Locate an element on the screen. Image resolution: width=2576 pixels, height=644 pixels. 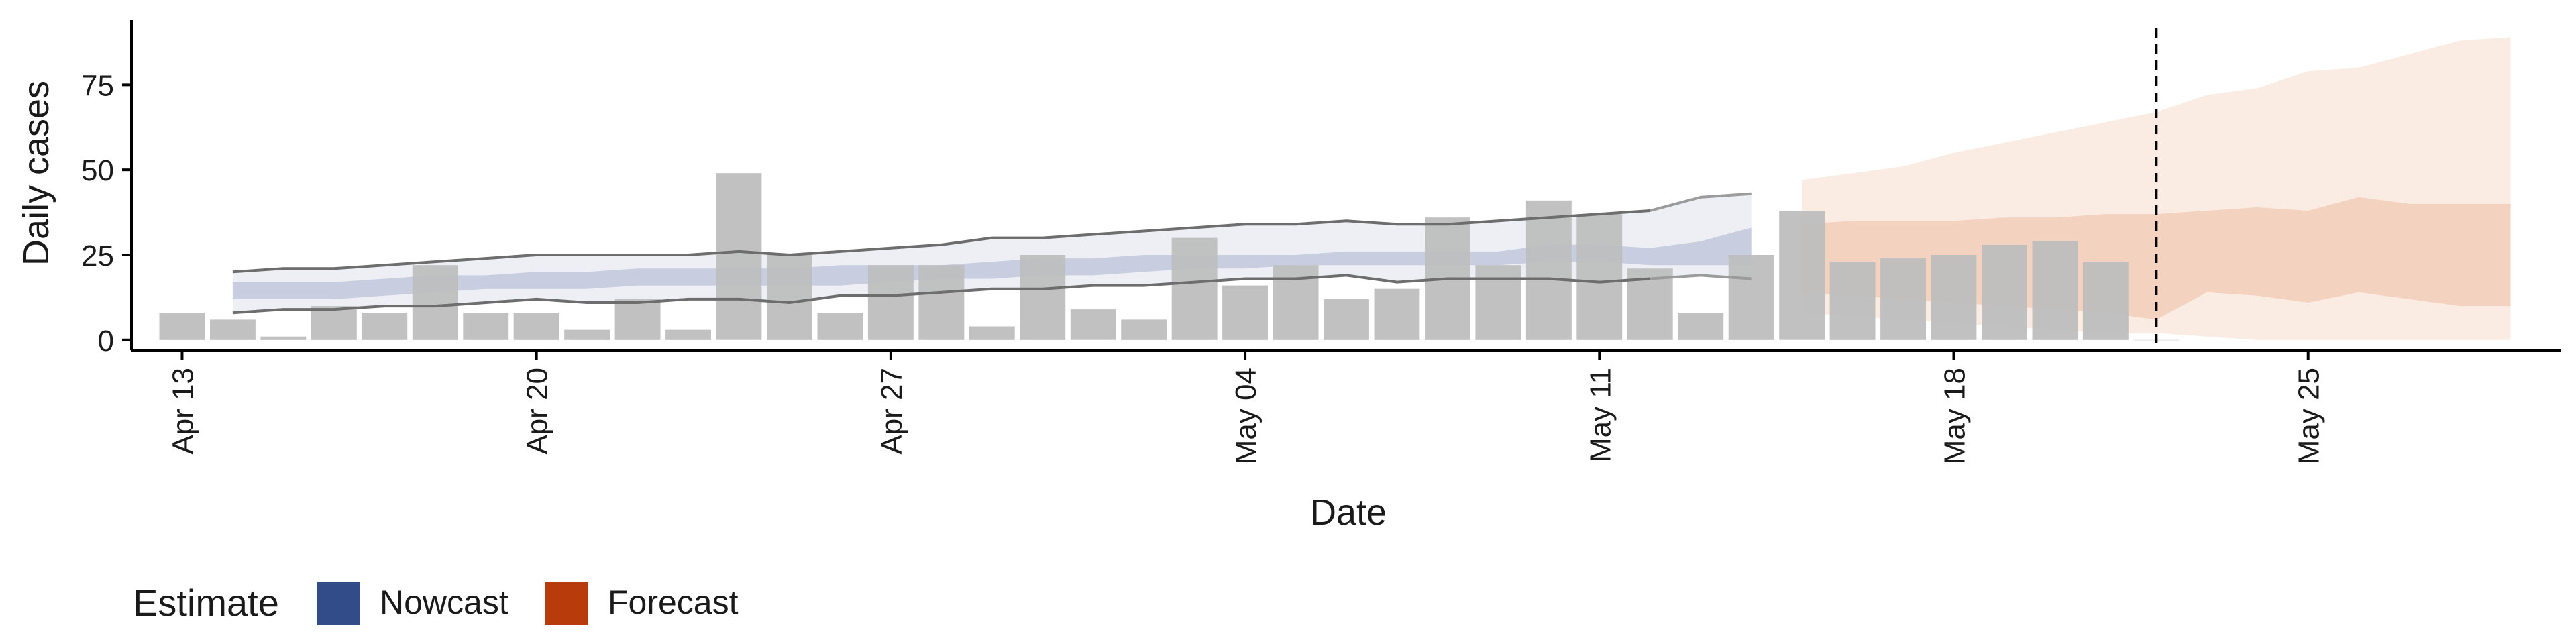
nowcast-lower-line-recent is located at coordinates (1701, 277).